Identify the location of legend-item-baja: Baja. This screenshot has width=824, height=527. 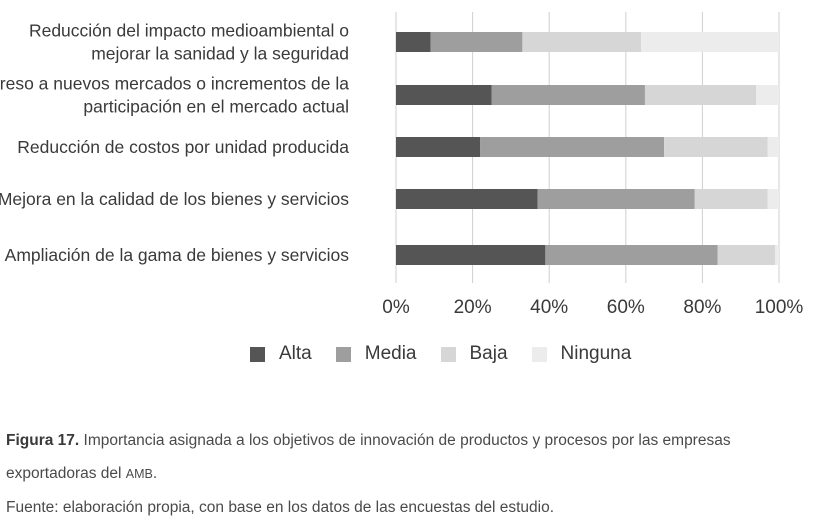
(474, 354).